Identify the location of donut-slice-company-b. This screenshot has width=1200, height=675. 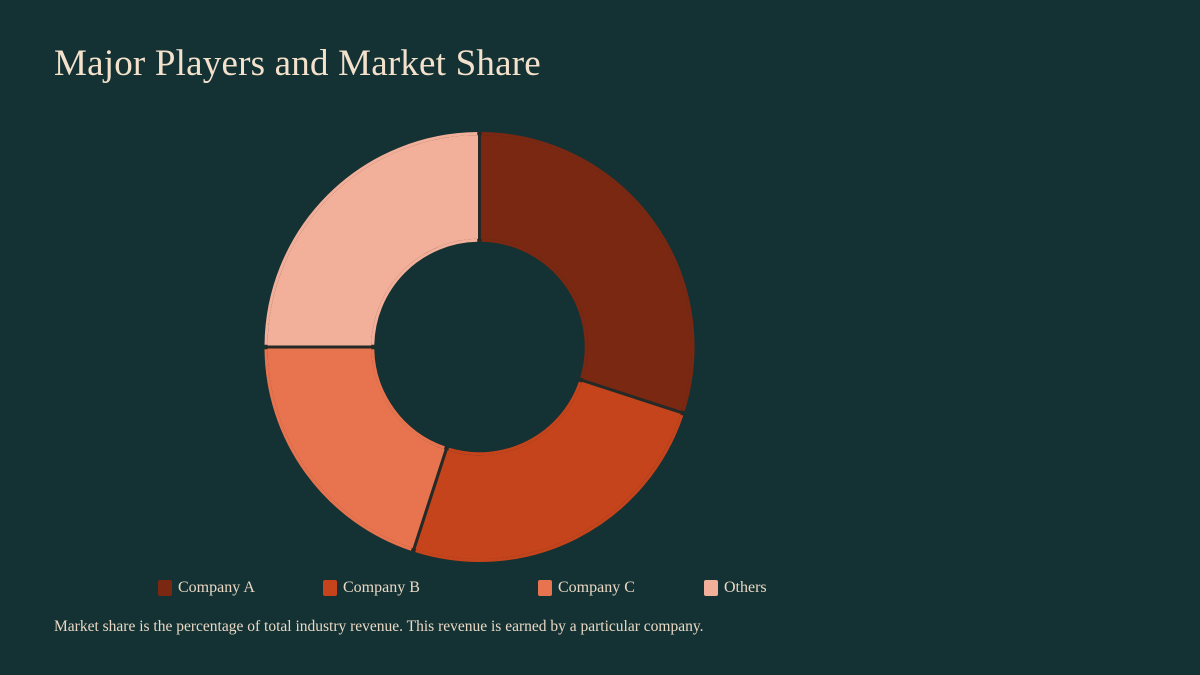
(548, 470).